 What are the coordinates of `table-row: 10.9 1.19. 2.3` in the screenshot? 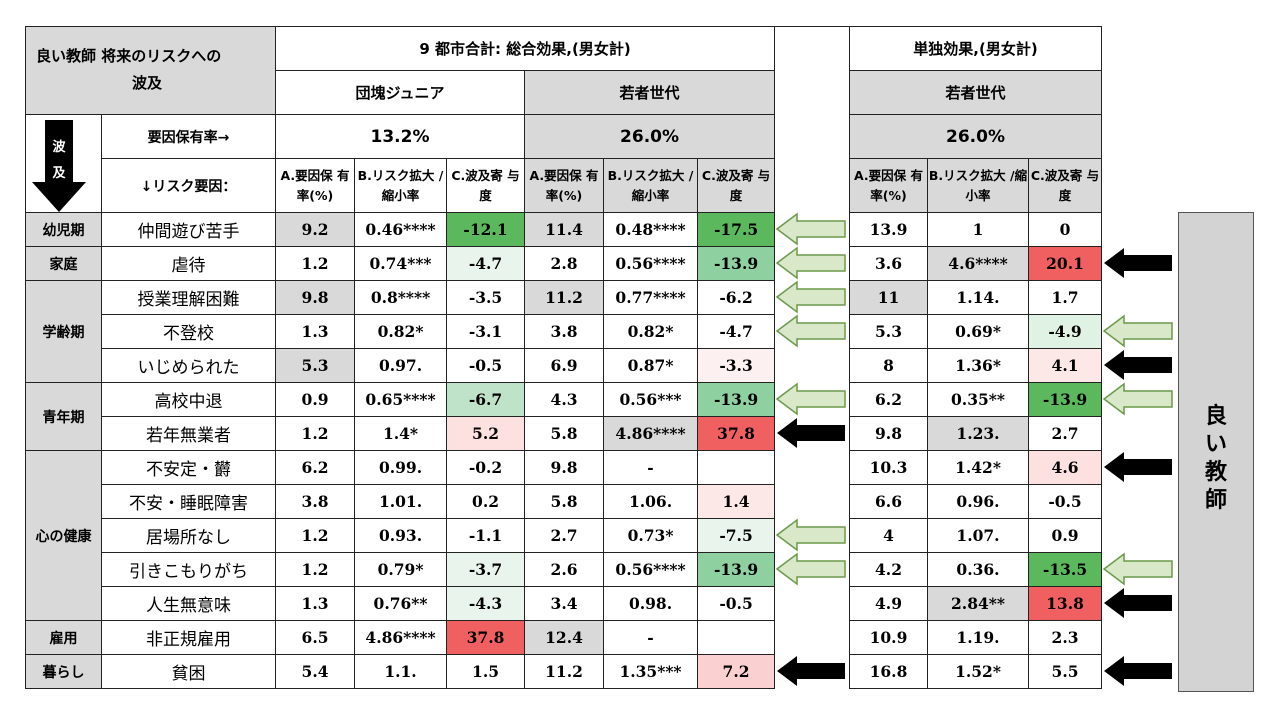 It's located at (976, 637).